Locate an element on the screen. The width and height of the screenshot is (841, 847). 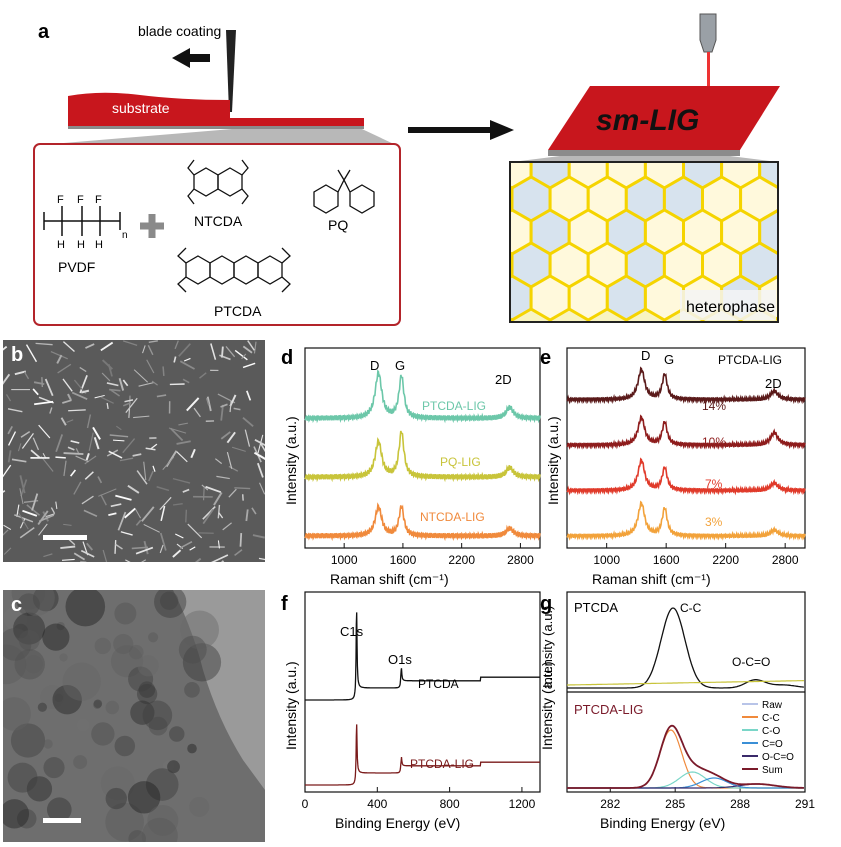
tem-image: c is located at coordinates (134, 716).